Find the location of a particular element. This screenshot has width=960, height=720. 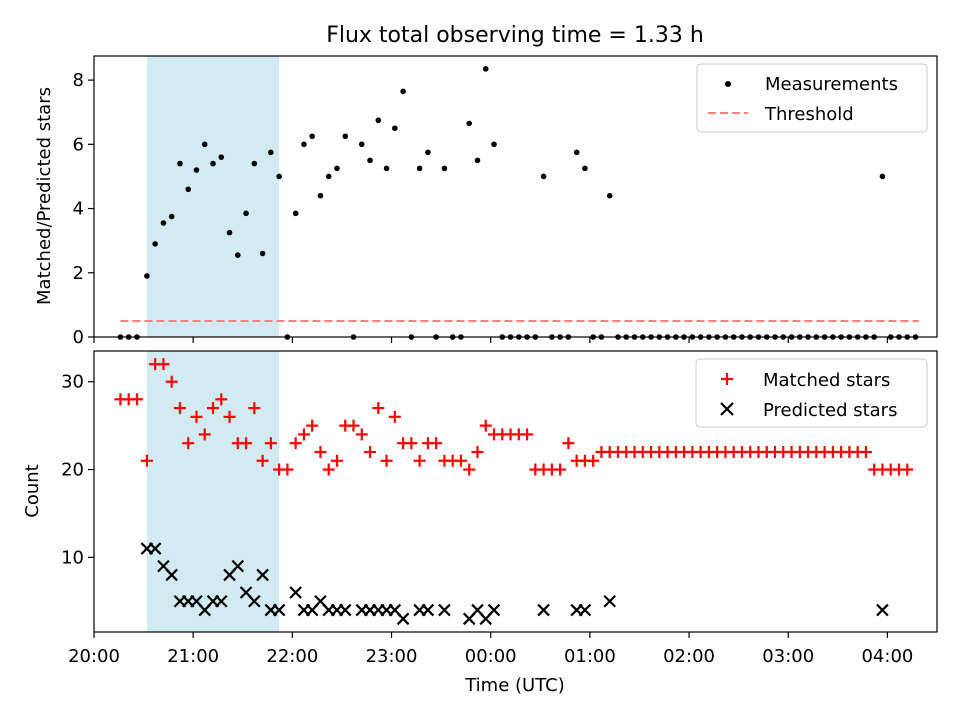

top-shaded-region is located at coordinates (213, 196).